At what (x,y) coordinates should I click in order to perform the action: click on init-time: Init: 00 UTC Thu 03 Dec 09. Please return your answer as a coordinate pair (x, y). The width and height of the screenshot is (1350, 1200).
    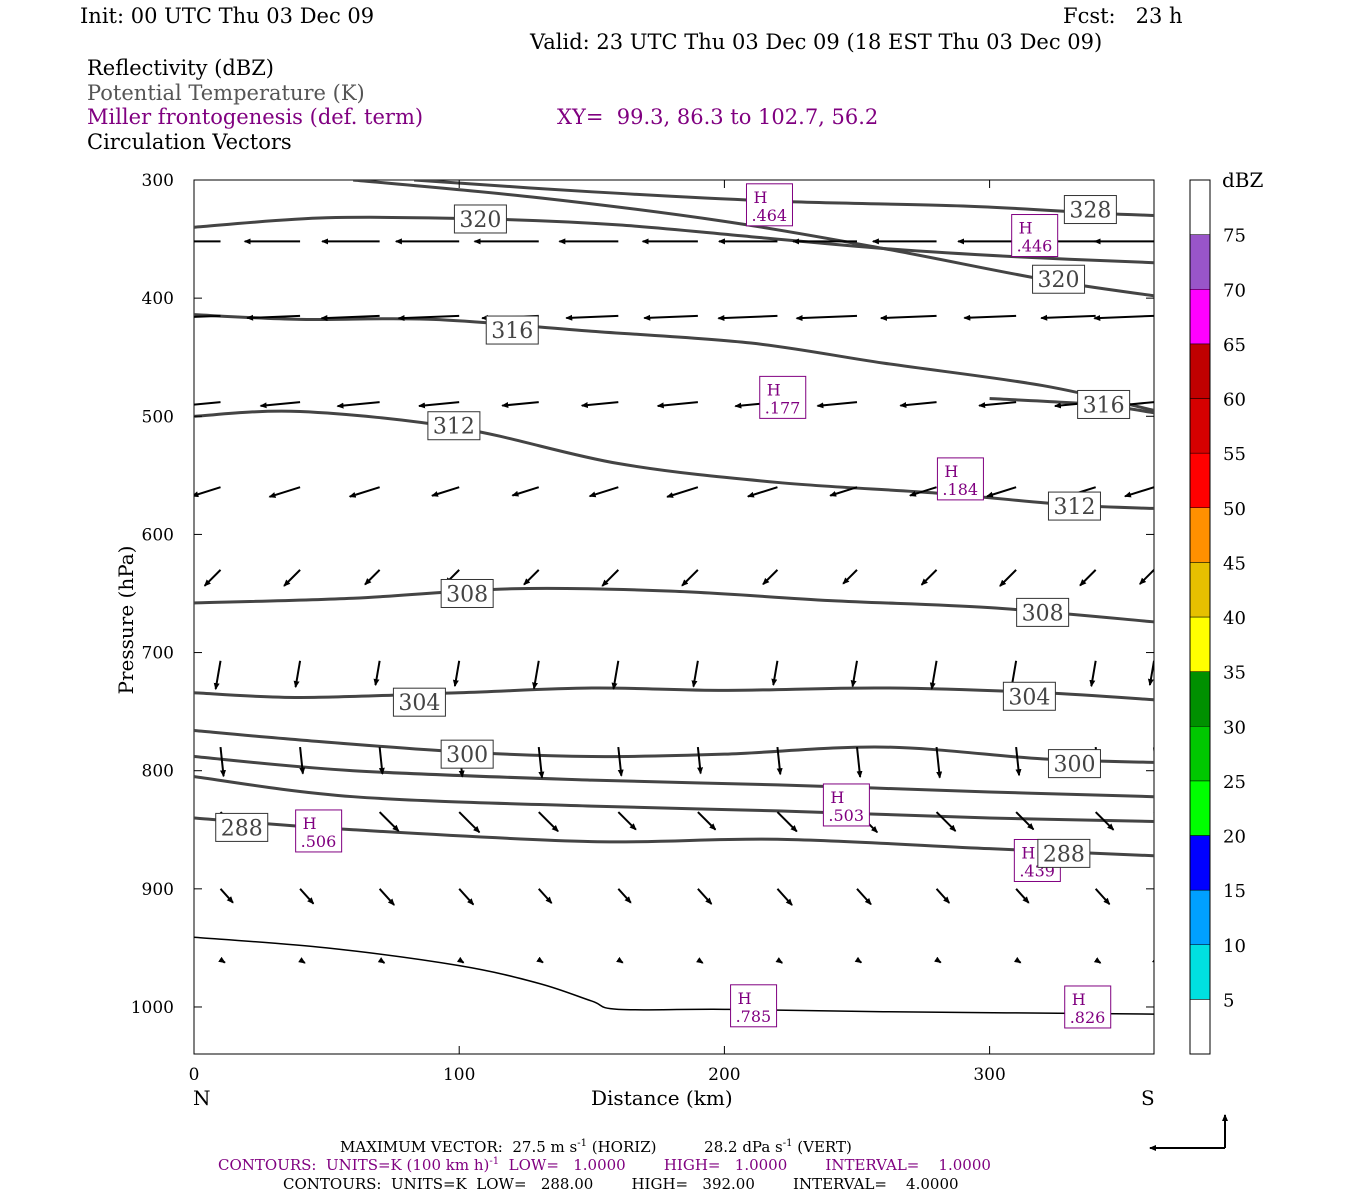
    Looking at the image, I should click on (227, 16).